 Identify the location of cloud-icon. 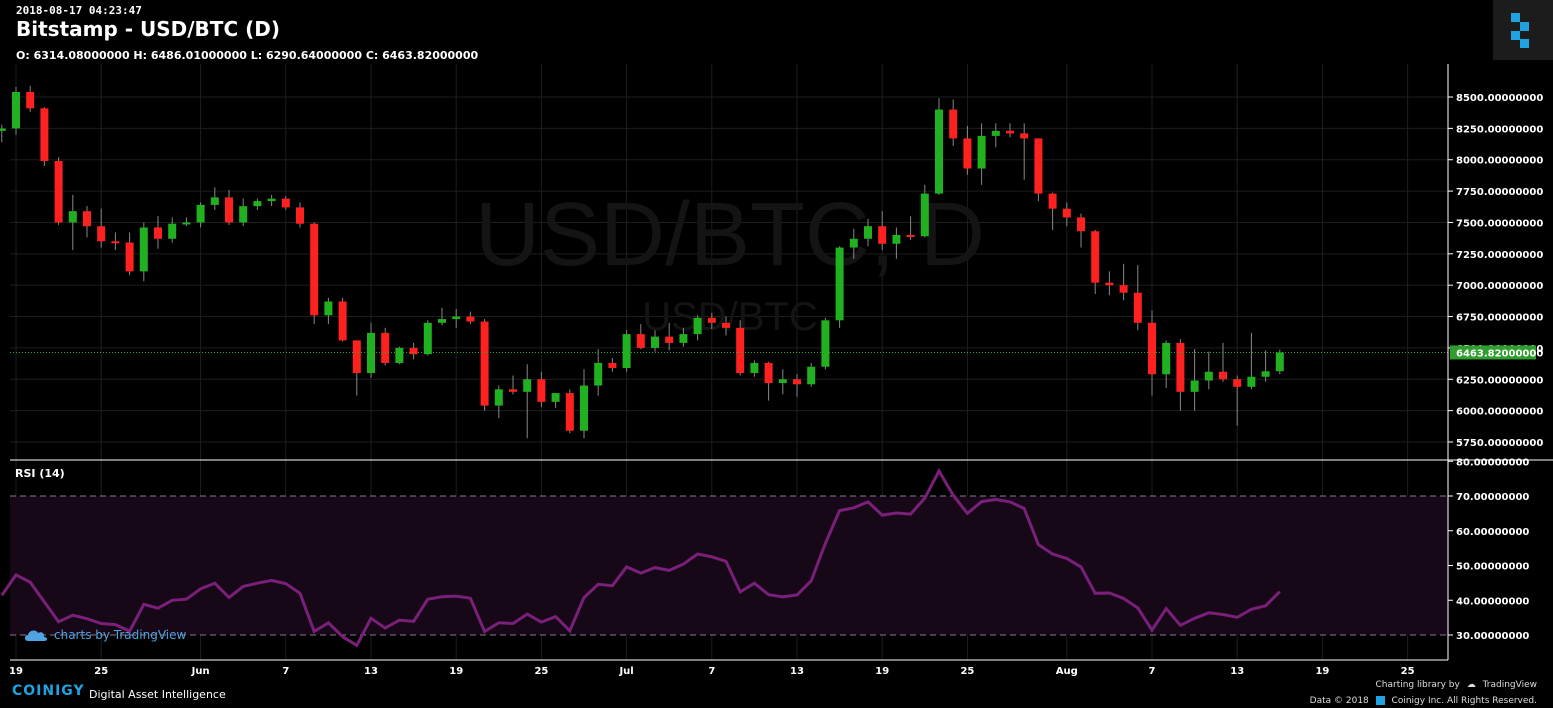
(36, 635).